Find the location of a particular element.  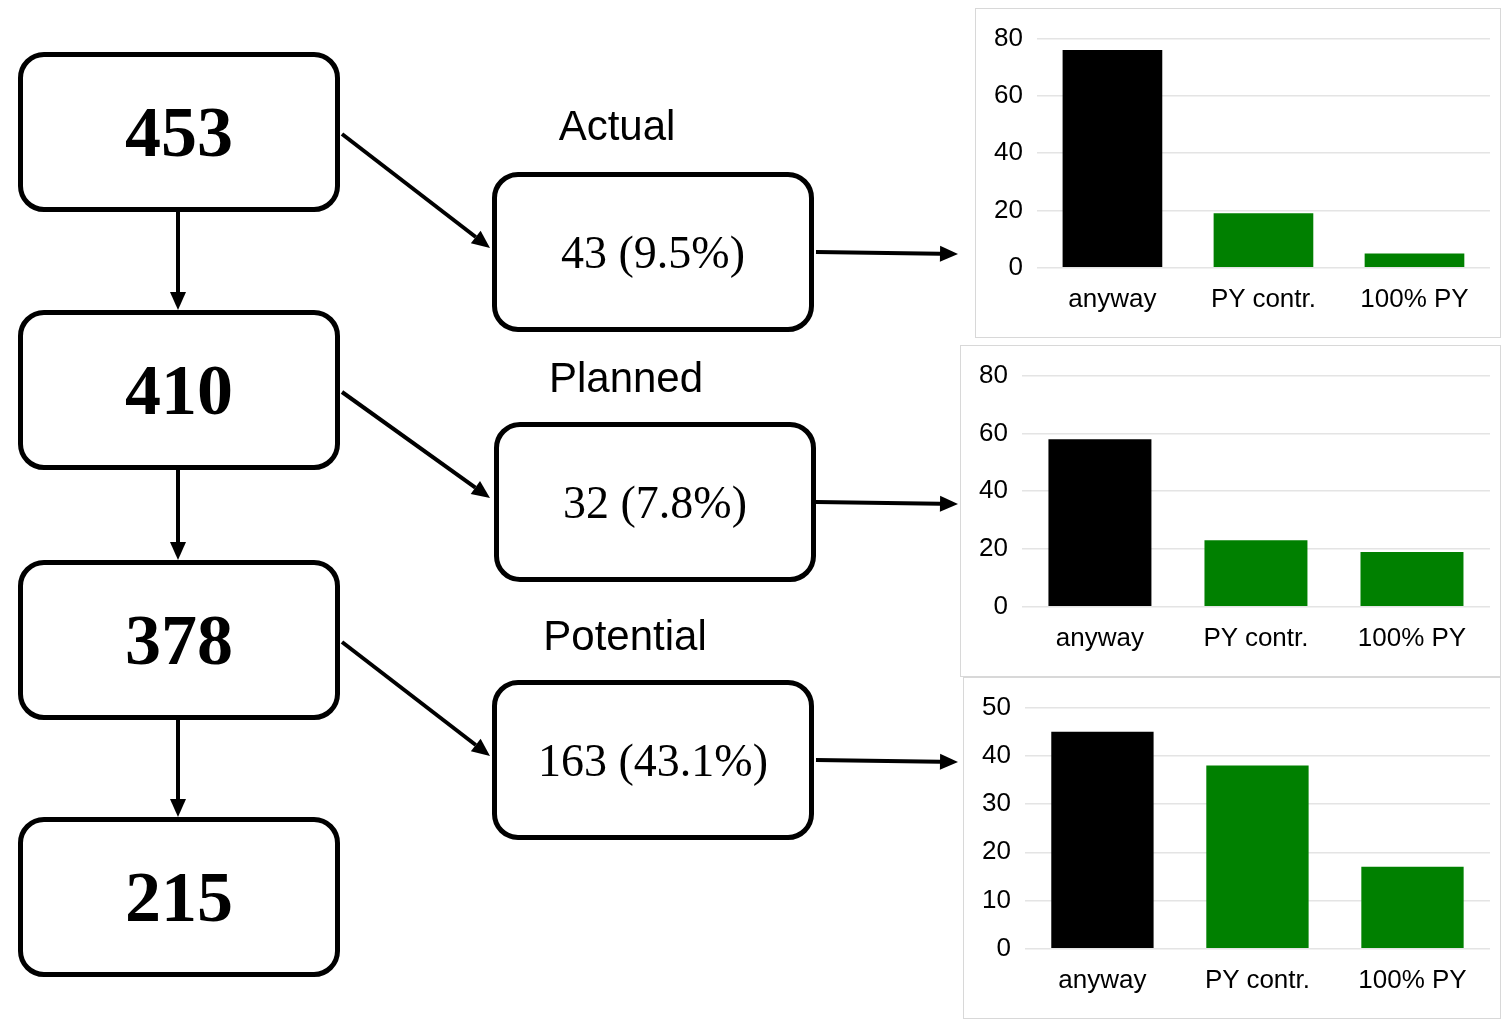

text: 410 is located at coordinates (179, 390).